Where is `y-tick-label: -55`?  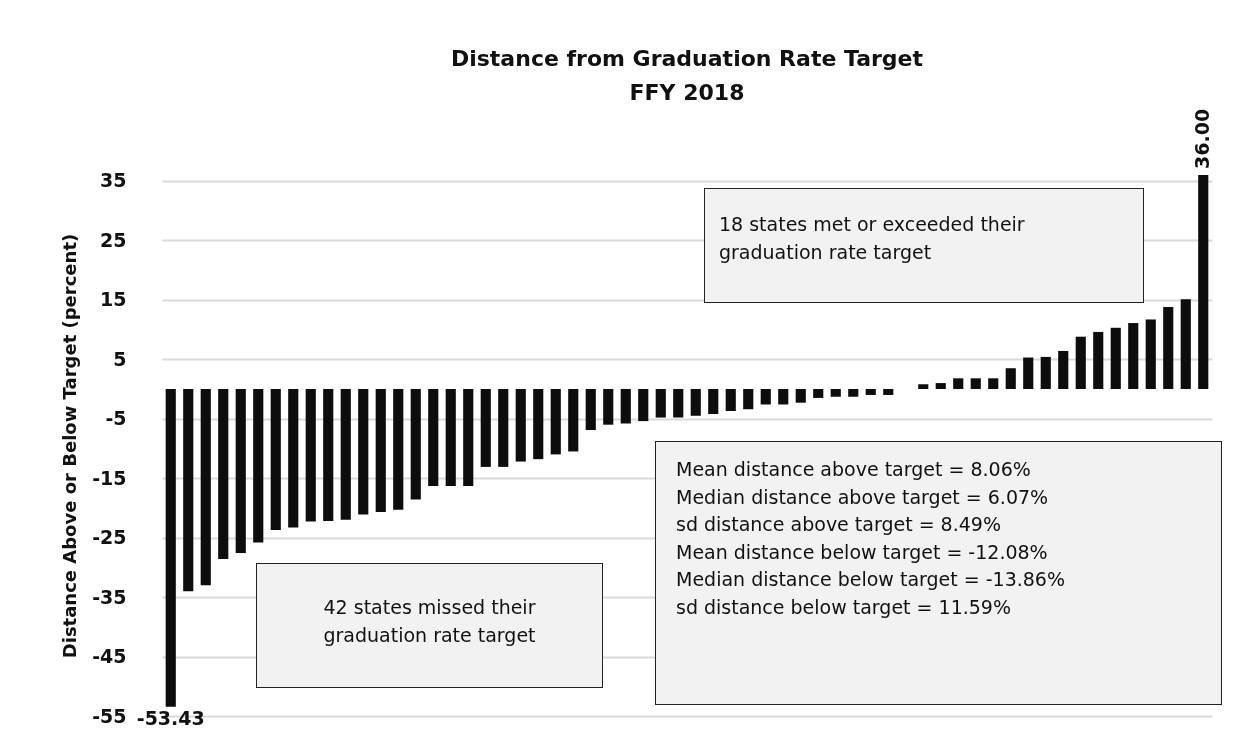
y-tick-label: -55 is located at coordinates (109, 715).